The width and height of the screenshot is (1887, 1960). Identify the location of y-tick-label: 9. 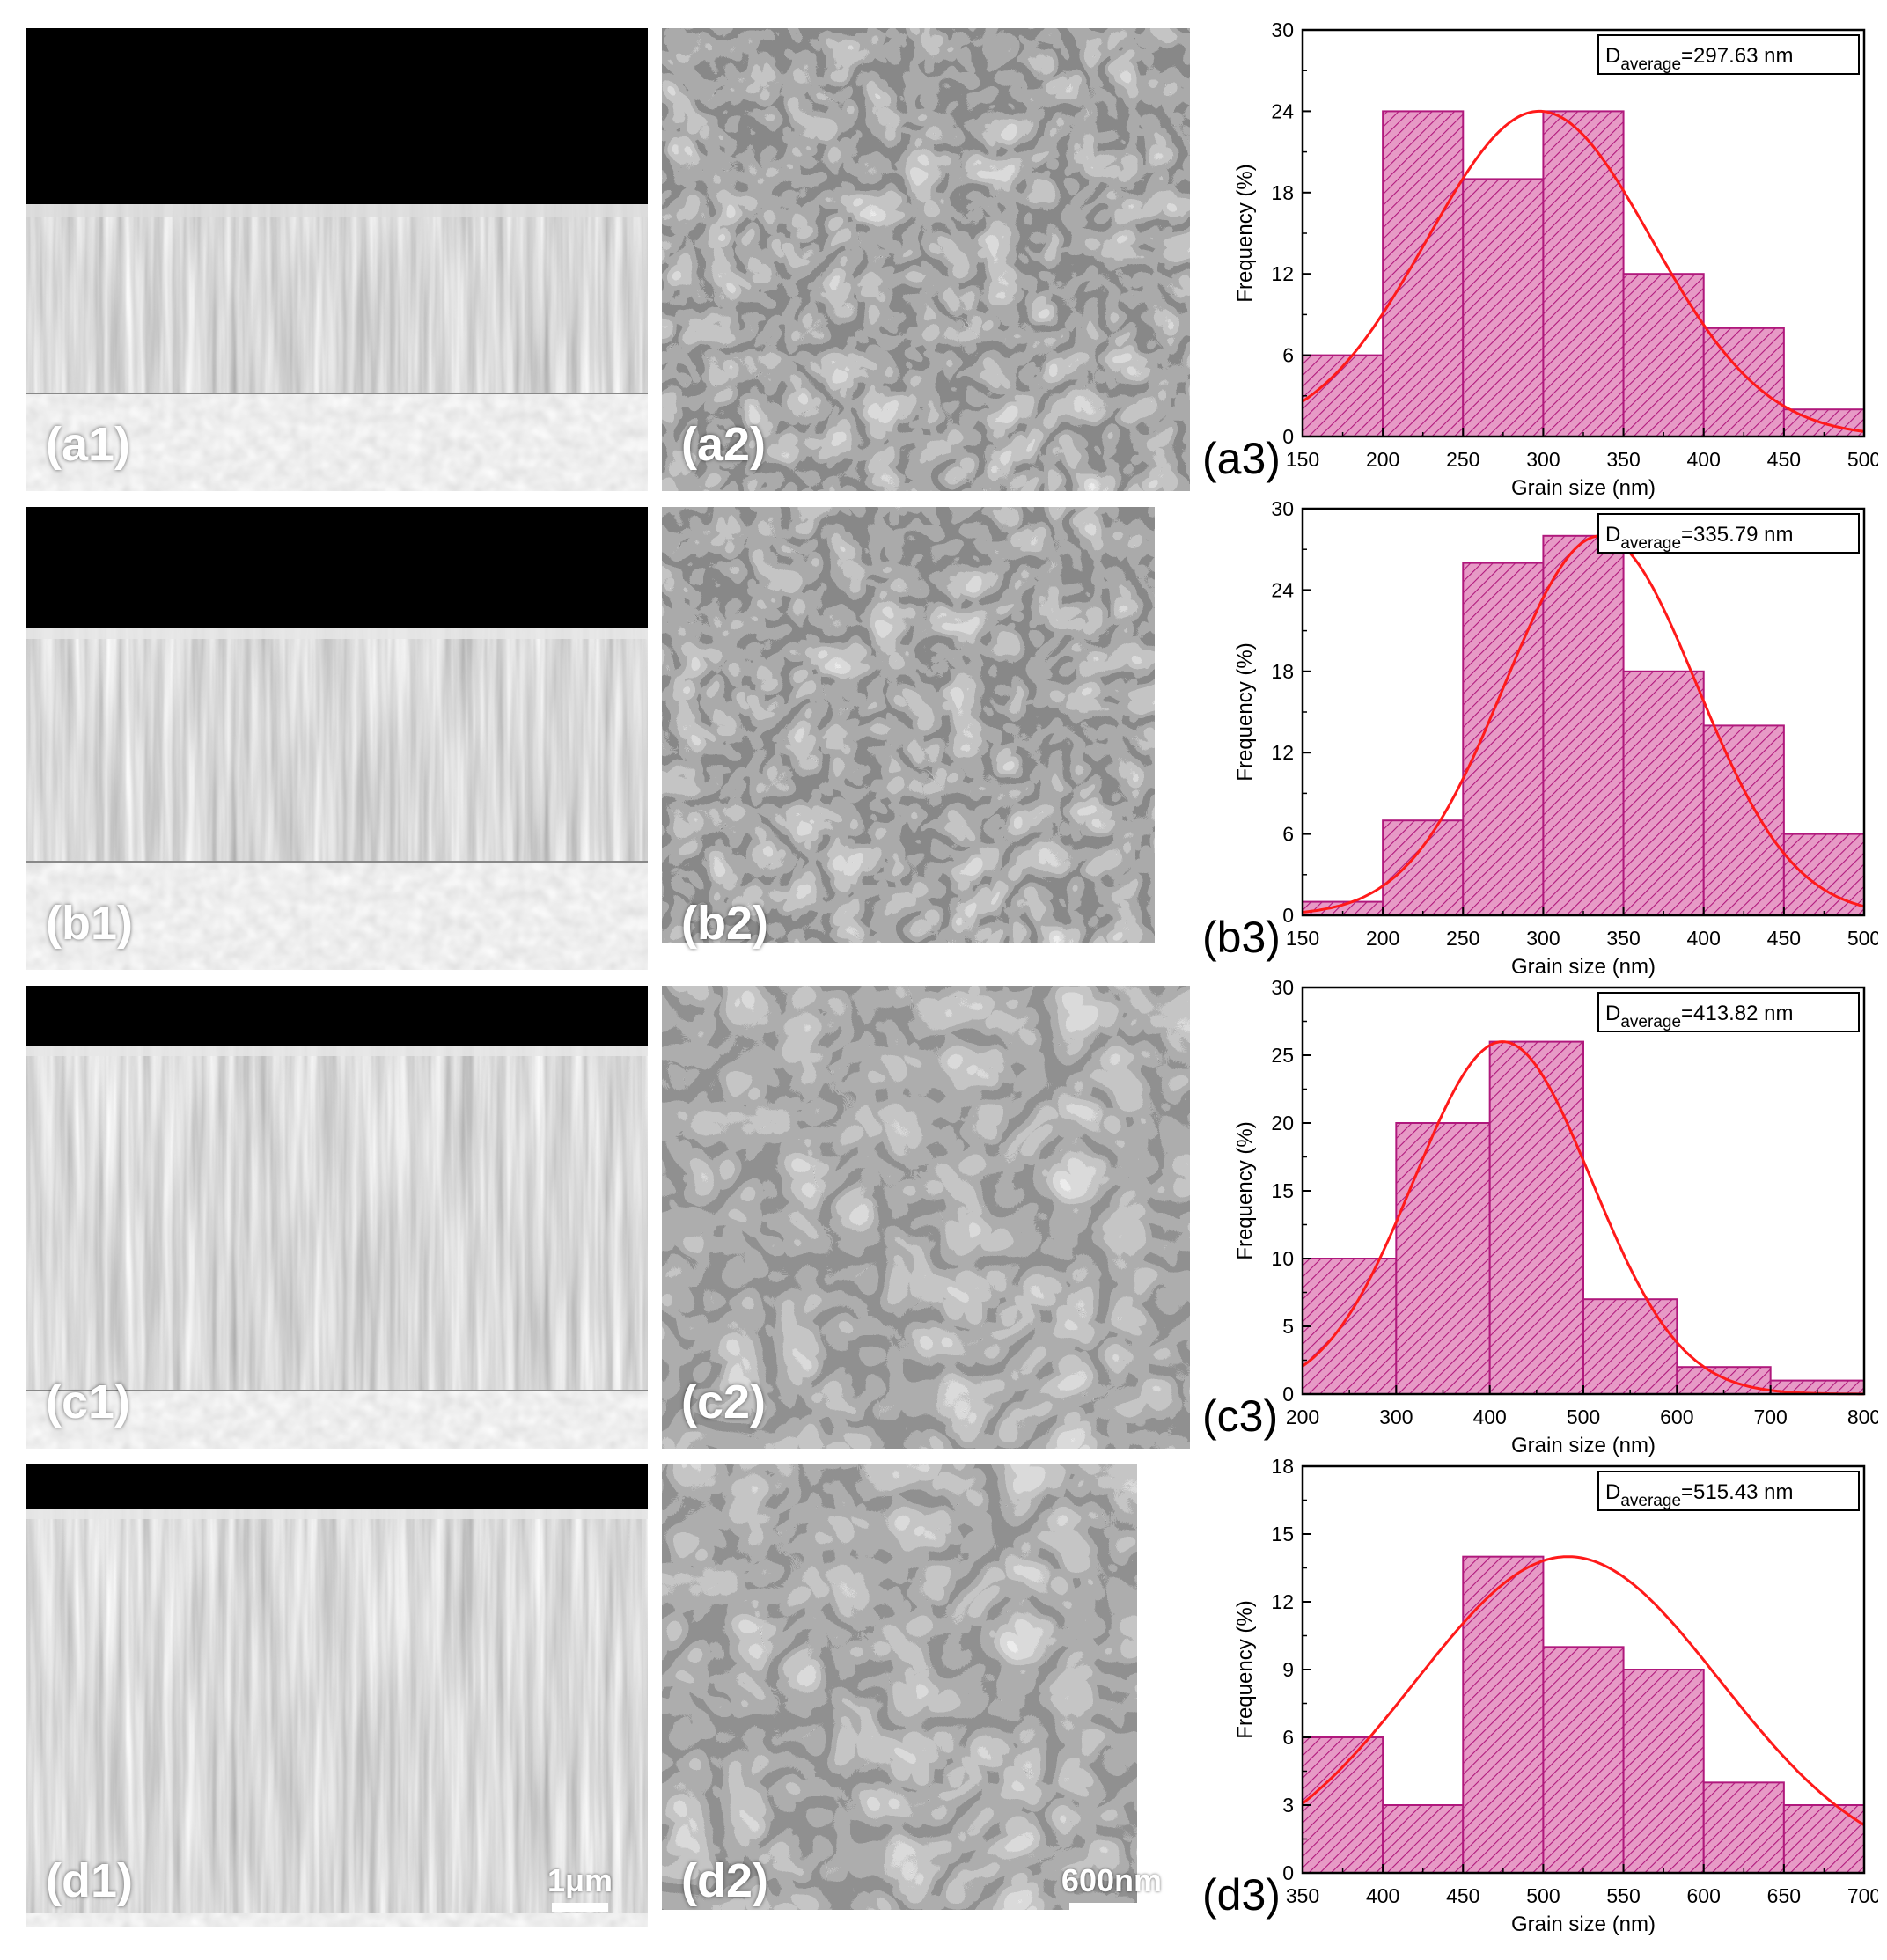
(1288, 1669).